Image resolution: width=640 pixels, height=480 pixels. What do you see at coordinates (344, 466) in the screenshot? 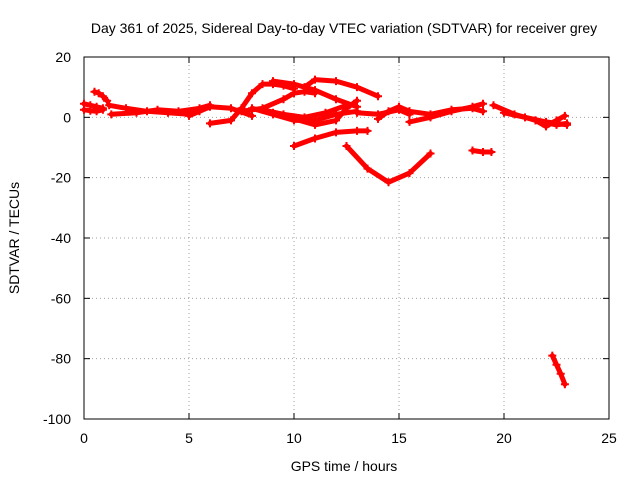
I see `x-axis-label: GPS time / hours` at bounding box center [344, 466].